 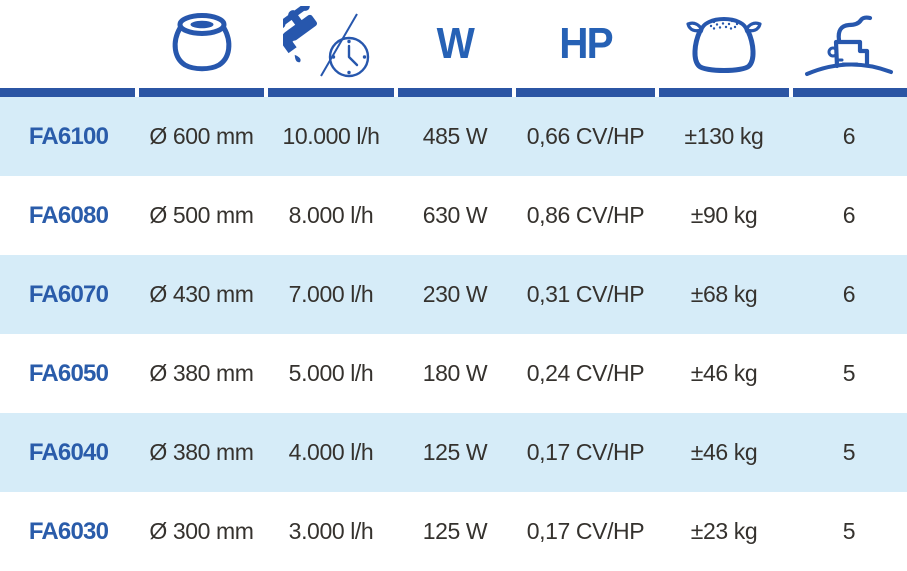 What do you see at coordinates (201, 136) in the screenshot?
I see `cell-diameter: Ø 600 mm` at bounding box center [201, 136].